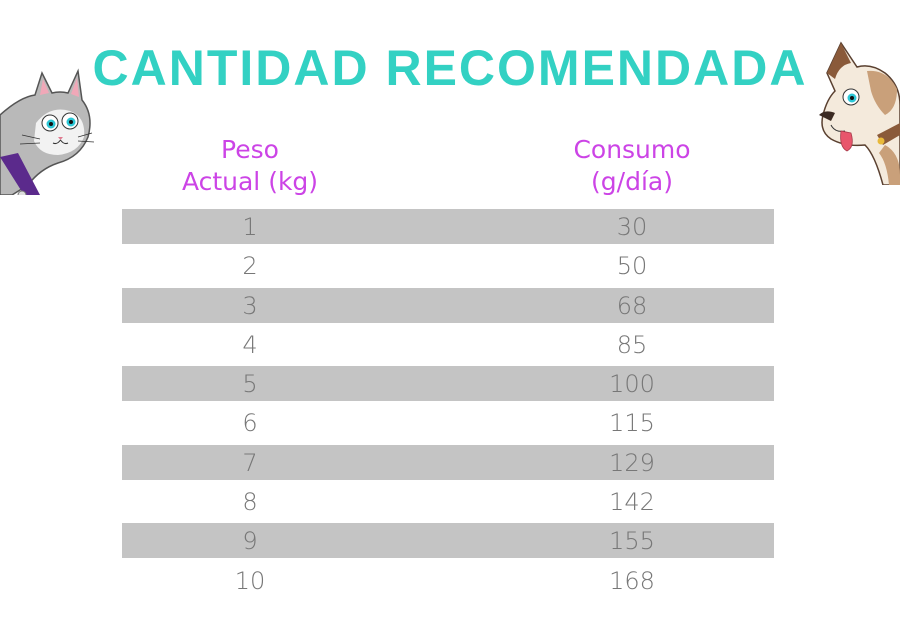 This screenshot has height=636, width=900. Describe the element at coordinates (250, 266) in the screenshot. I see `peso-cell: 2` at that location.